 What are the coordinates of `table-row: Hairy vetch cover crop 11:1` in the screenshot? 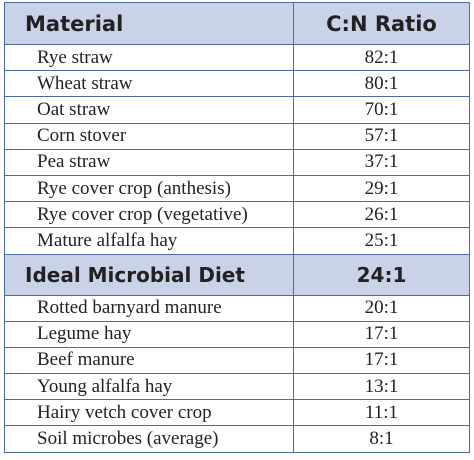 It's located at (237, 413).